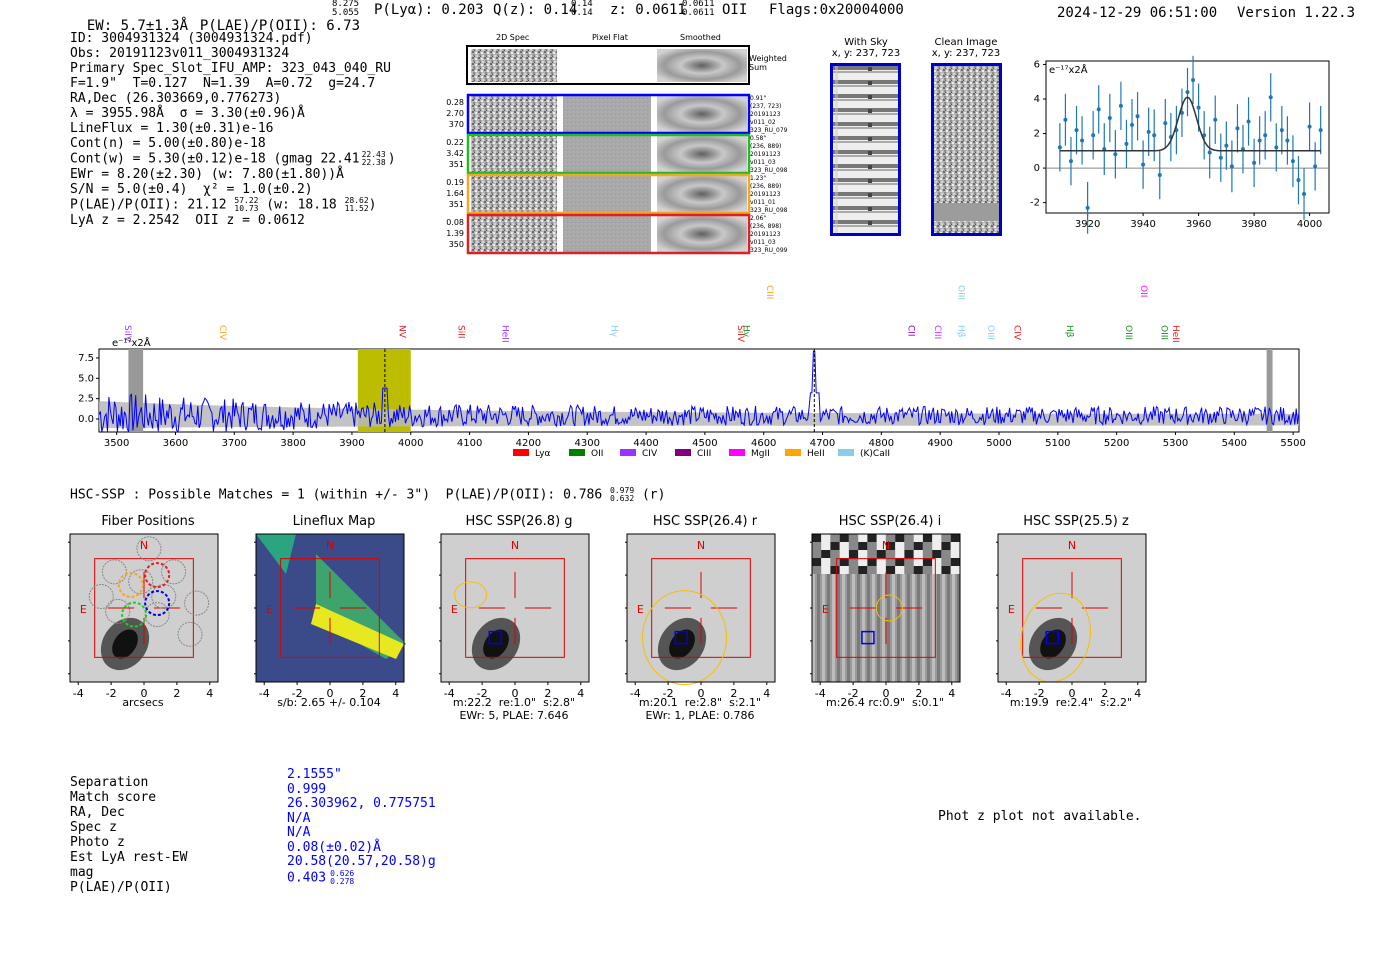 This screenshot has height=953, width=1400. What do you see at coordinates (1116, 443) in the screenshot?
I see `spectrum-xtick-label: 5200` at bounding box center [1116, 443].